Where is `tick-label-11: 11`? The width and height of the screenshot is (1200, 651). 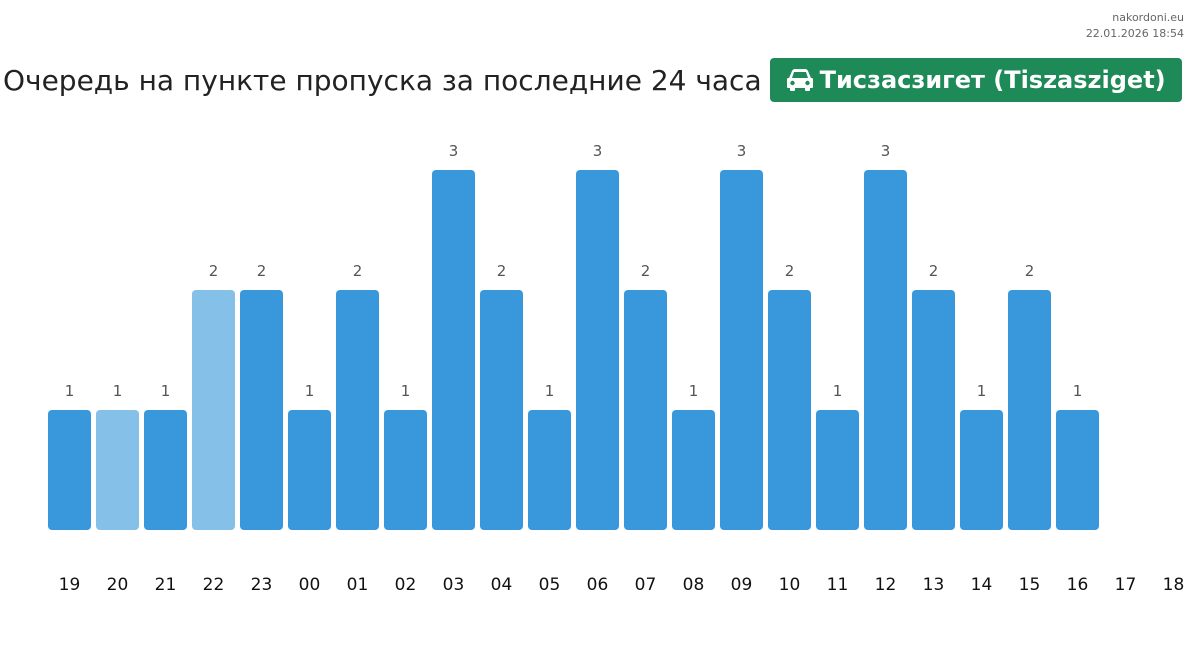
tick-label-11: 11 is located at coordinates (838, 585).